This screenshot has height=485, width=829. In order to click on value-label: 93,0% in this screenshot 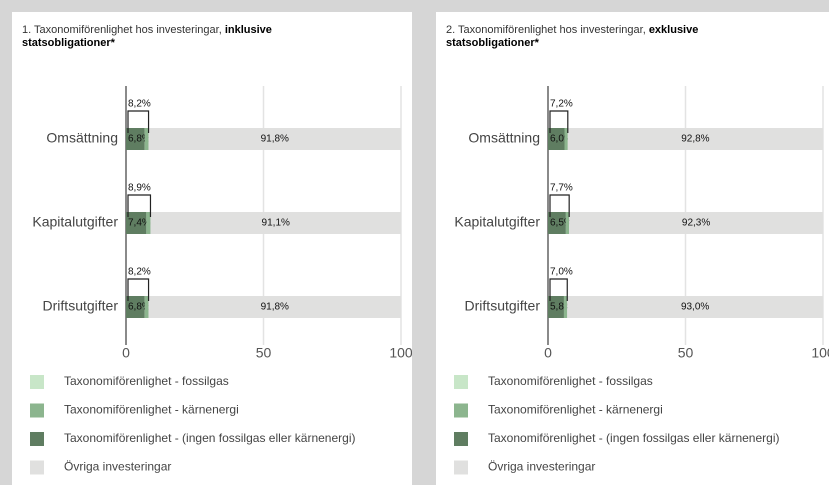, I will do `click(695, 307)`.